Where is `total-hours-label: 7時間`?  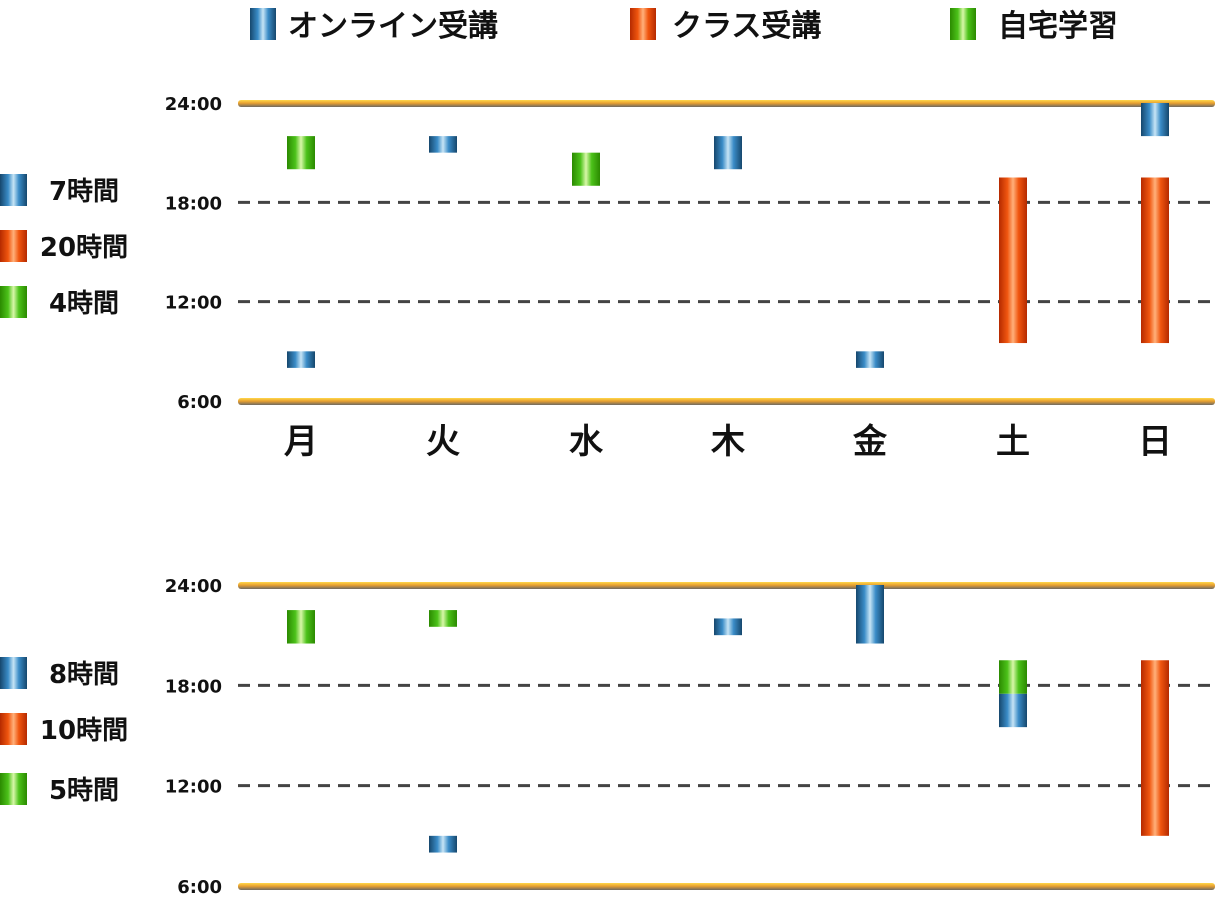 total-hours-label: 7時間 is located at coordinates (84, 192).